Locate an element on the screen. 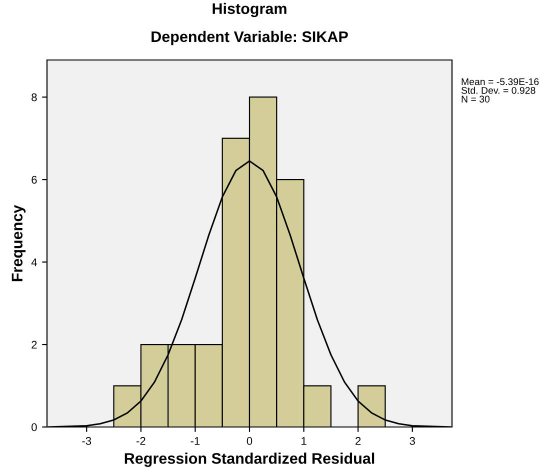  y-tick-label: 4 is located at coordinates (34, 262).